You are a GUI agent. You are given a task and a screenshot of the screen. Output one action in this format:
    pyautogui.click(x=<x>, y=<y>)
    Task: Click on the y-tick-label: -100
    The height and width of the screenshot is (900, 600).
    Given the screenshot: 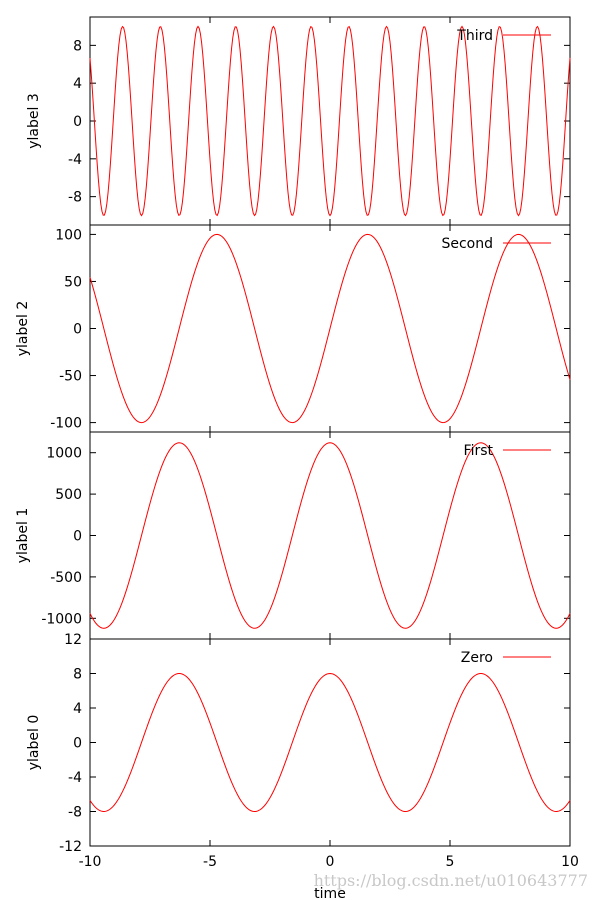 What is the action you would take?
    pyautogui.click(x=66, y=424)
    